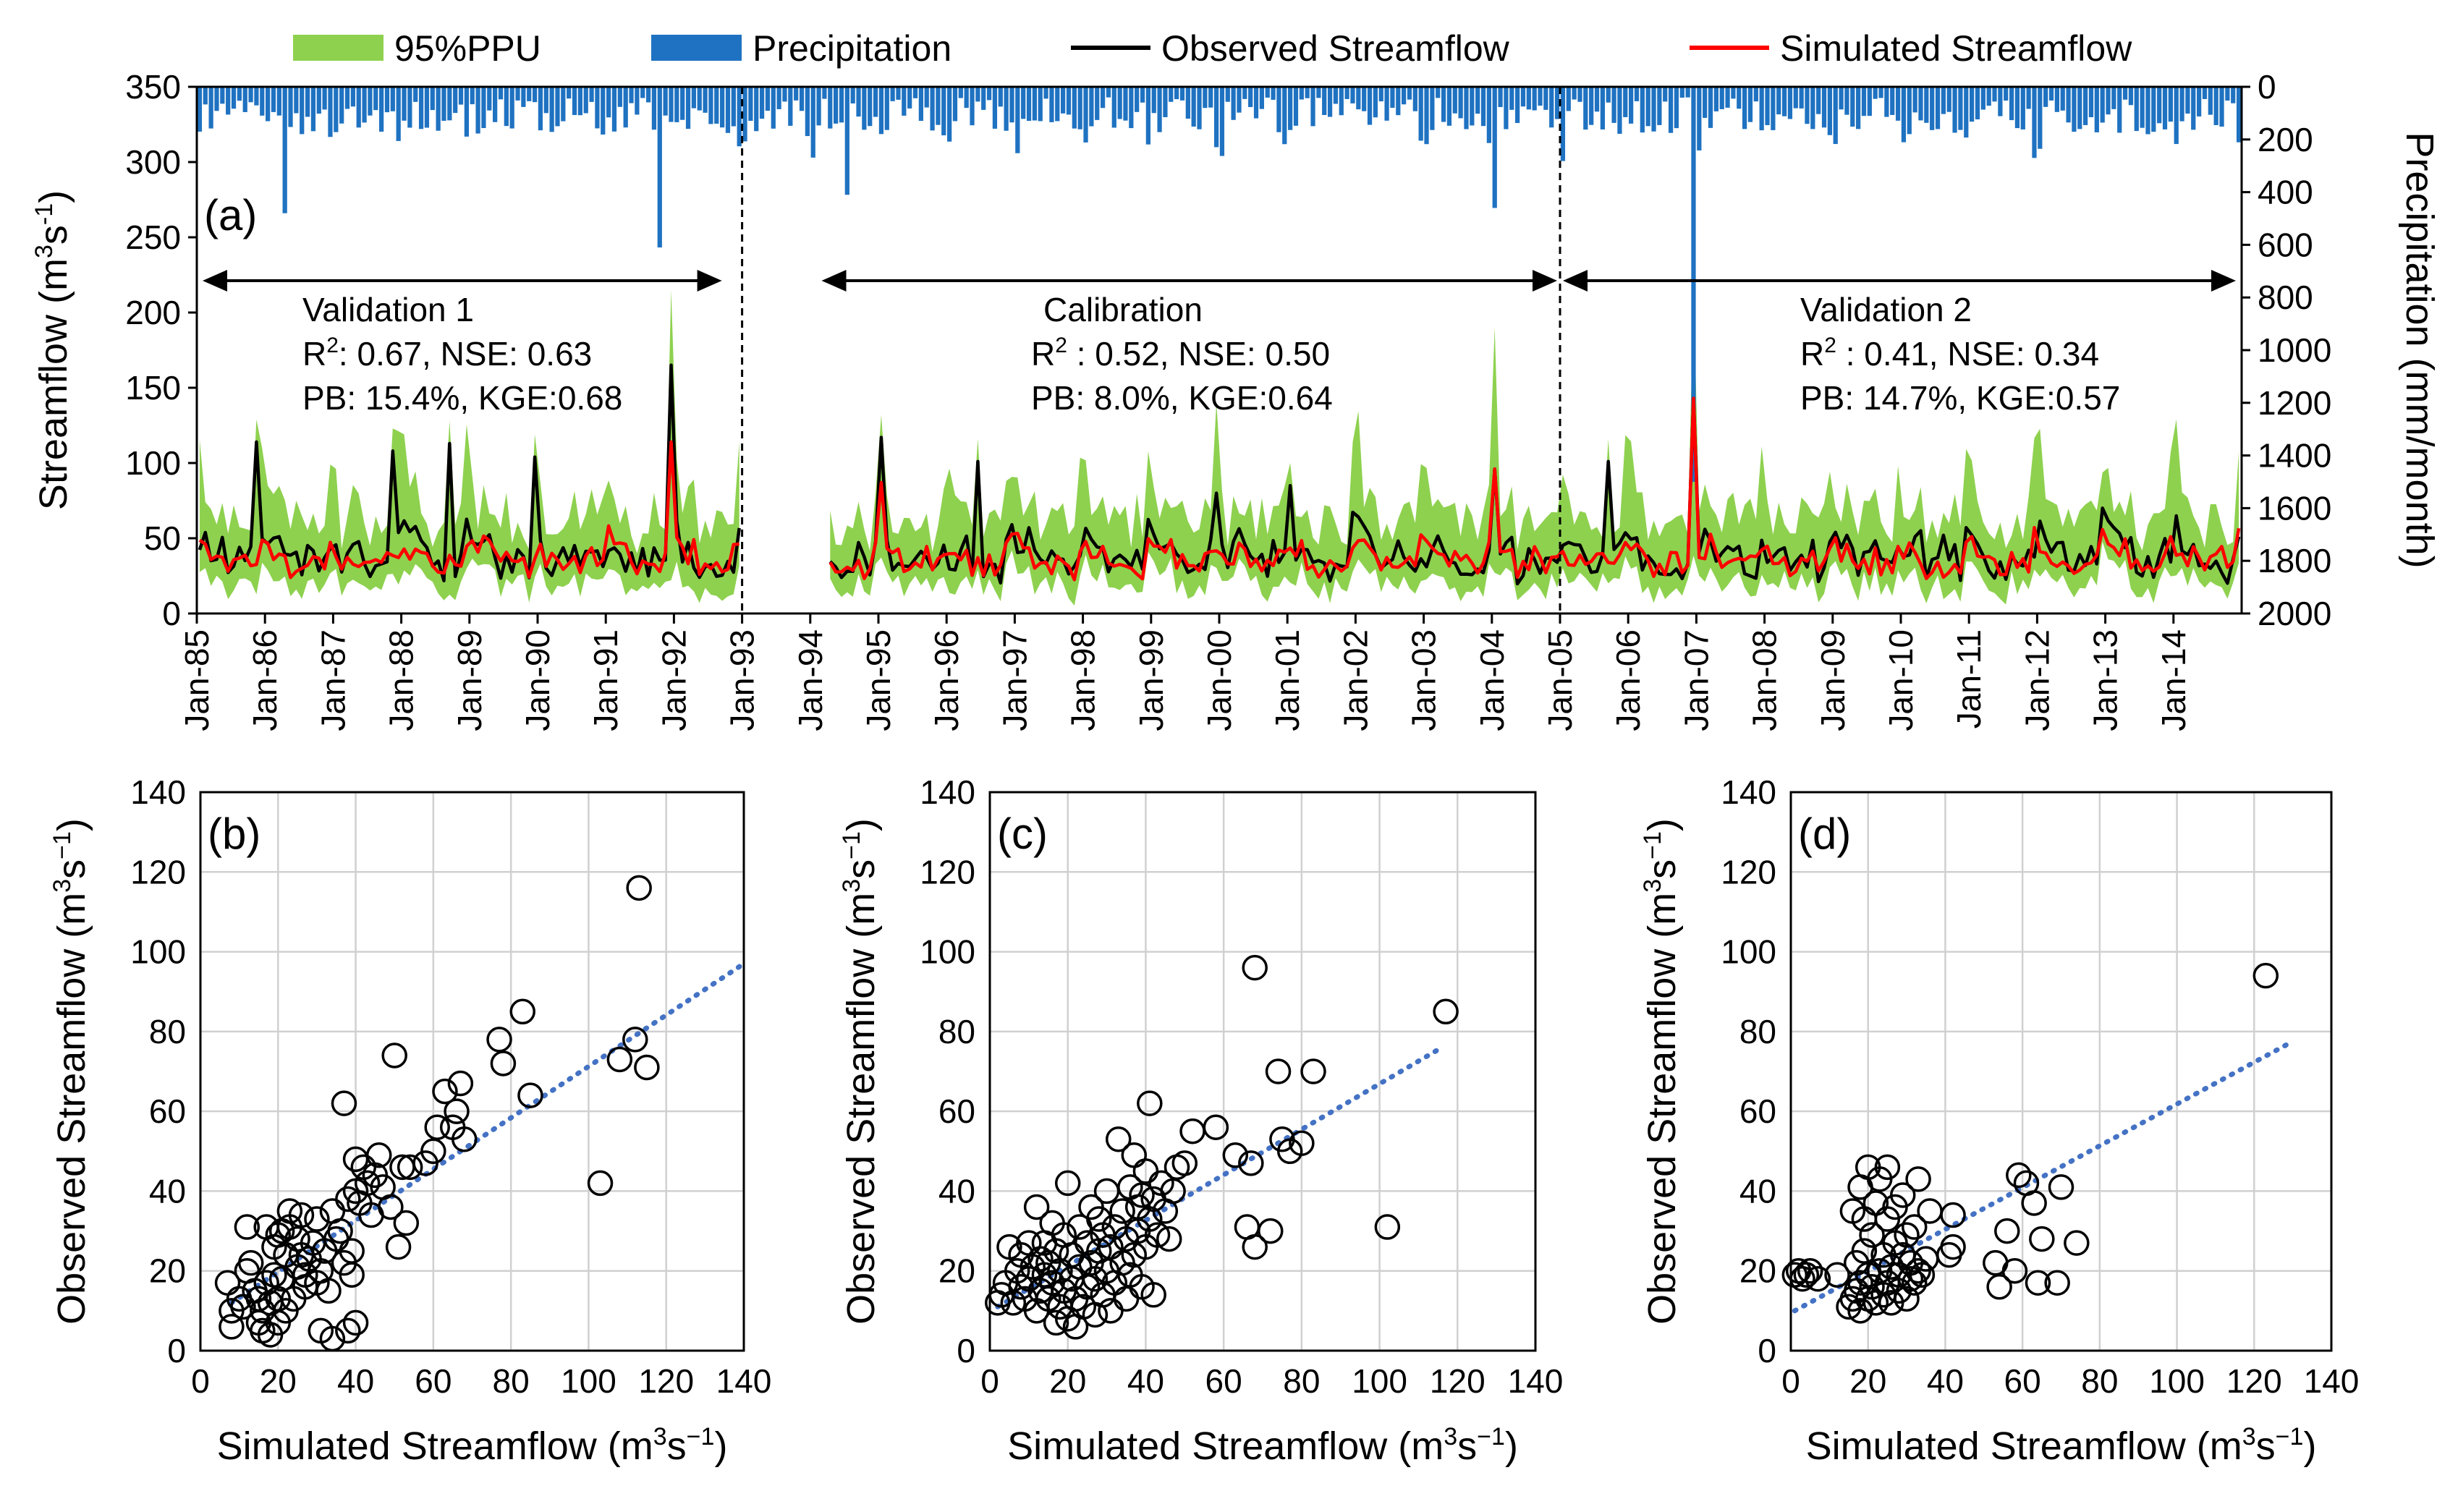  I want to click on y-tick-label: 140, so click(158, 792).